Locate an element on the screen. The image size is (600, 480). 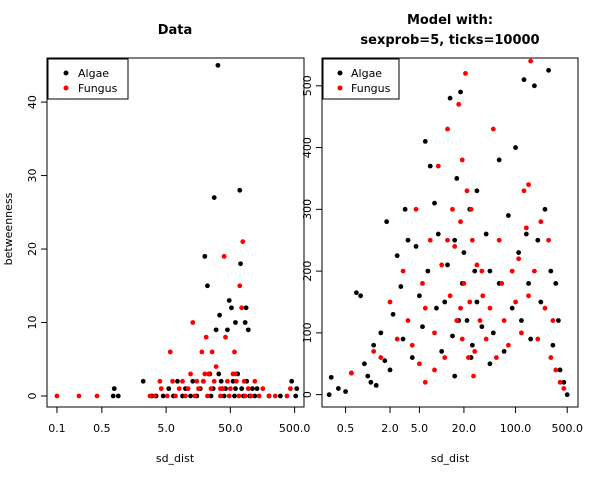
y-tick-label: 100 is located at coordinates (307, 332).